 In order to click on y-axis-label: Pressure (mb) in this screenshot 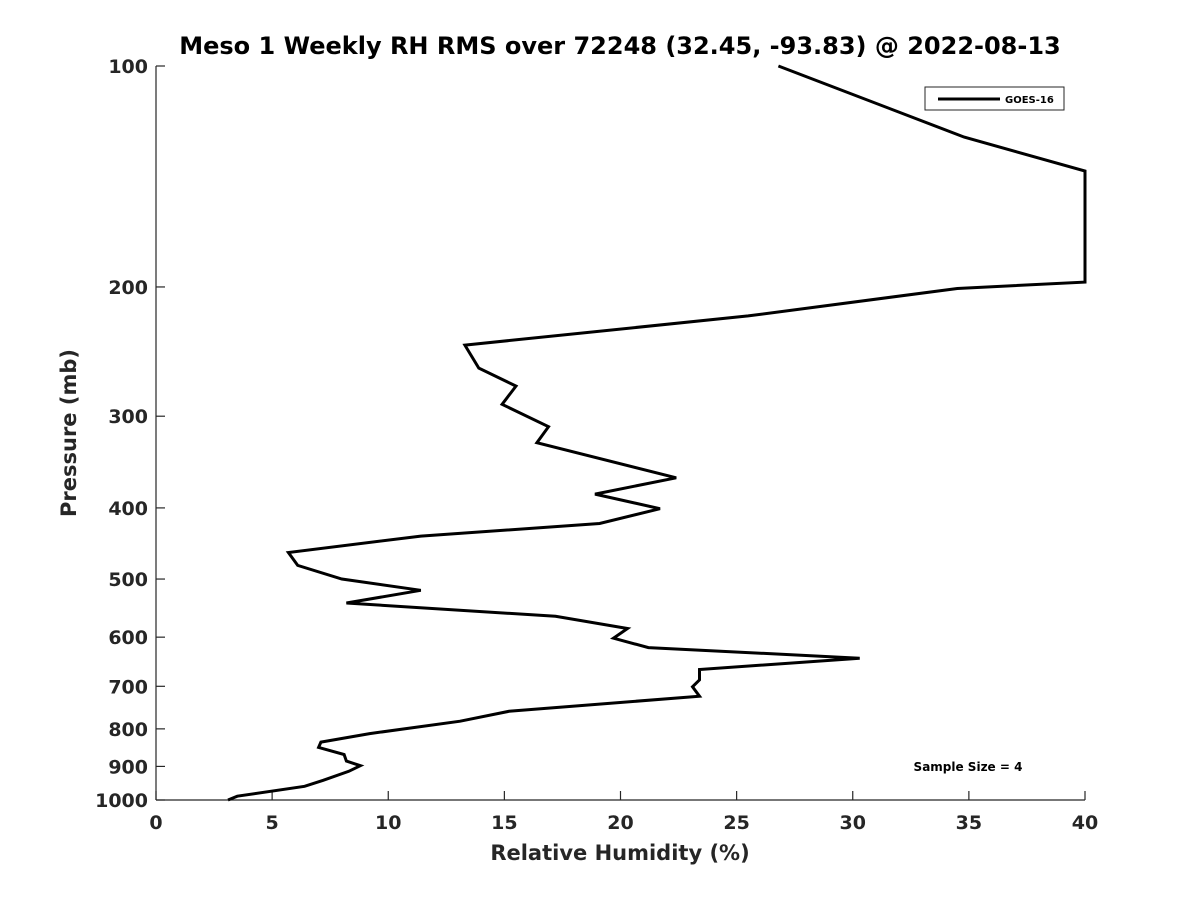, I will do `click(69, 433)`.